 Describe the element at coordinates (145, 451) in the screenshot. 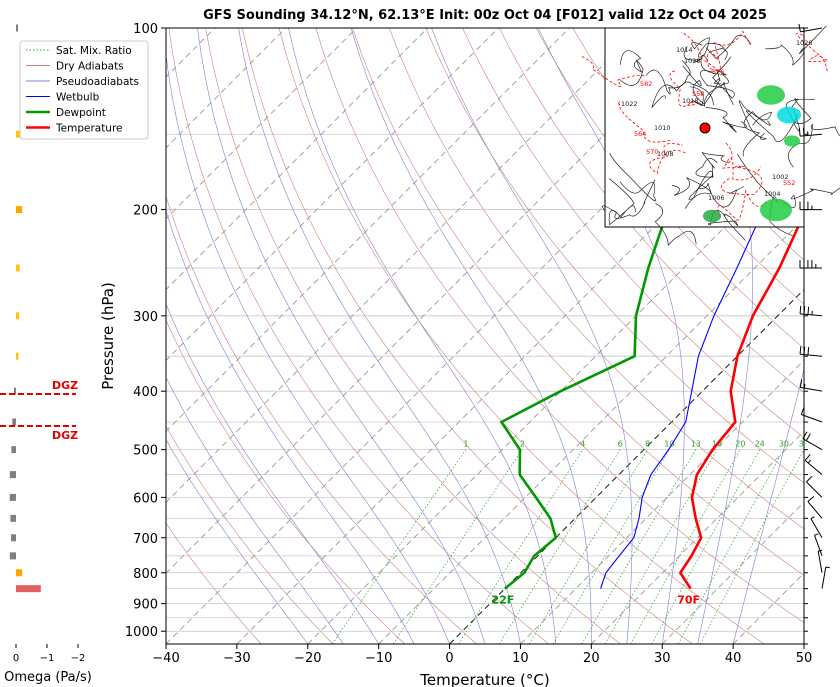

I see `y-tick-label: 500` at that location.